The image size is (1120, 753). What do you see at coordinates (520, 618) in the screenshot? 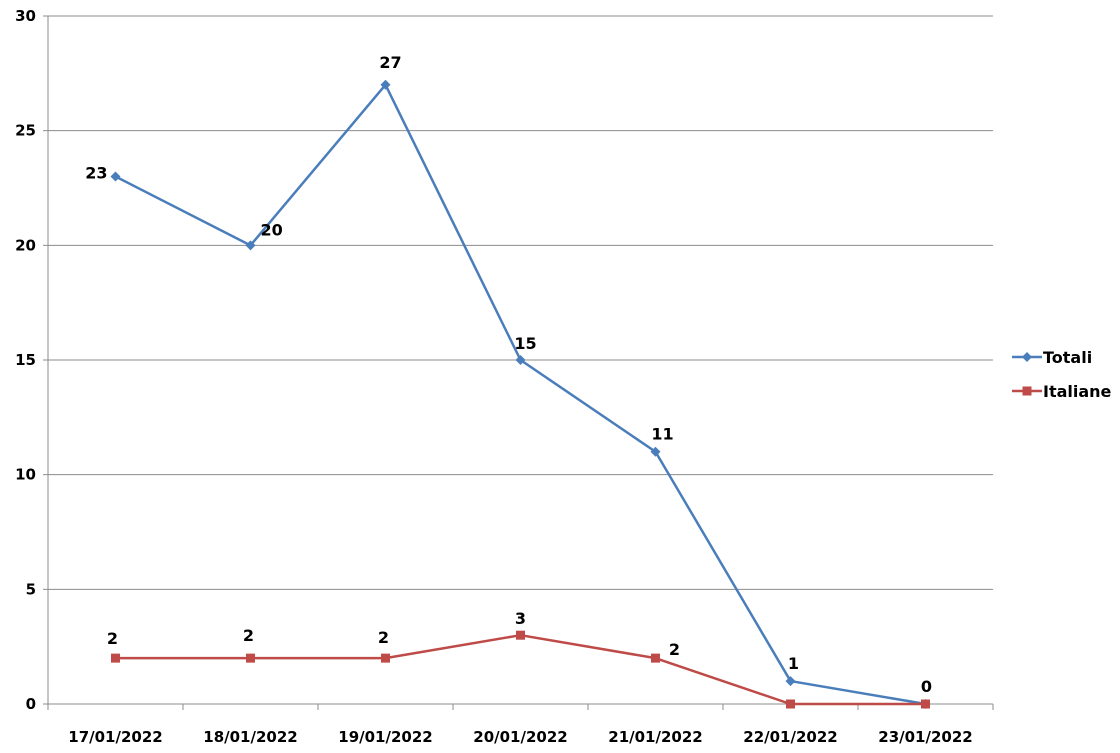
I see `data-label: 3` at bounding box center [520, 618].